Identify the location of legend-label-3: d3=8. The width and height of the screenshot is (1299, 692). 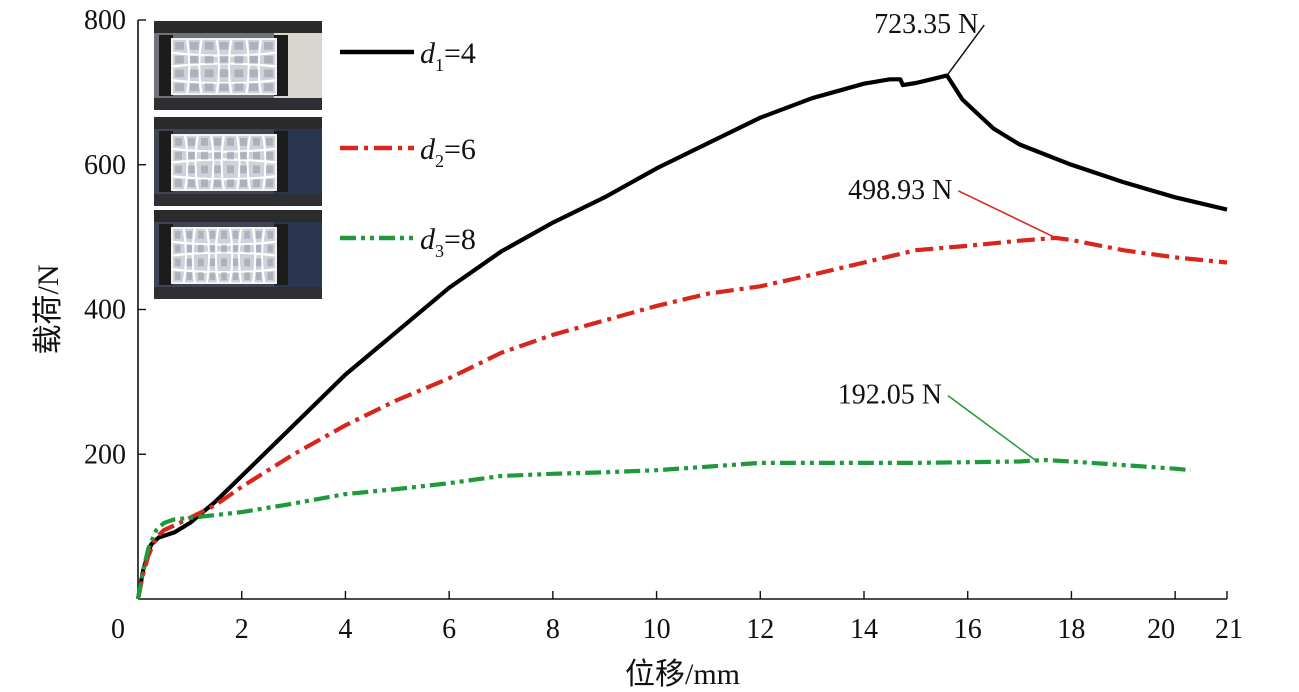
(448, 242).